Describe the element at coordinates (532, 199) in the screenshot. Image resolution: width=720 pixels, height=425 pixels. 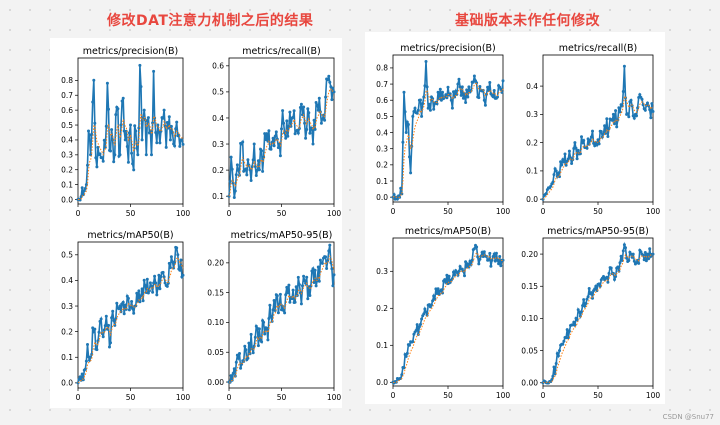
I see `y-tick-label: 0.0` at that location.